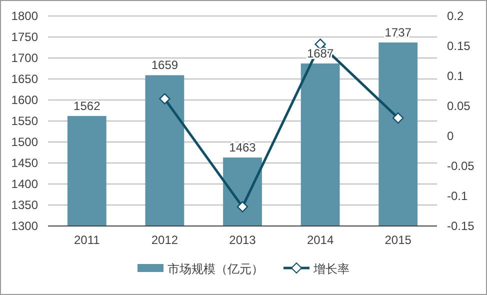 The image size is (487, 295). Describe the element at coordinates (164, 240) in the screenshot. I see `x-tick-label: 2012` at that location.